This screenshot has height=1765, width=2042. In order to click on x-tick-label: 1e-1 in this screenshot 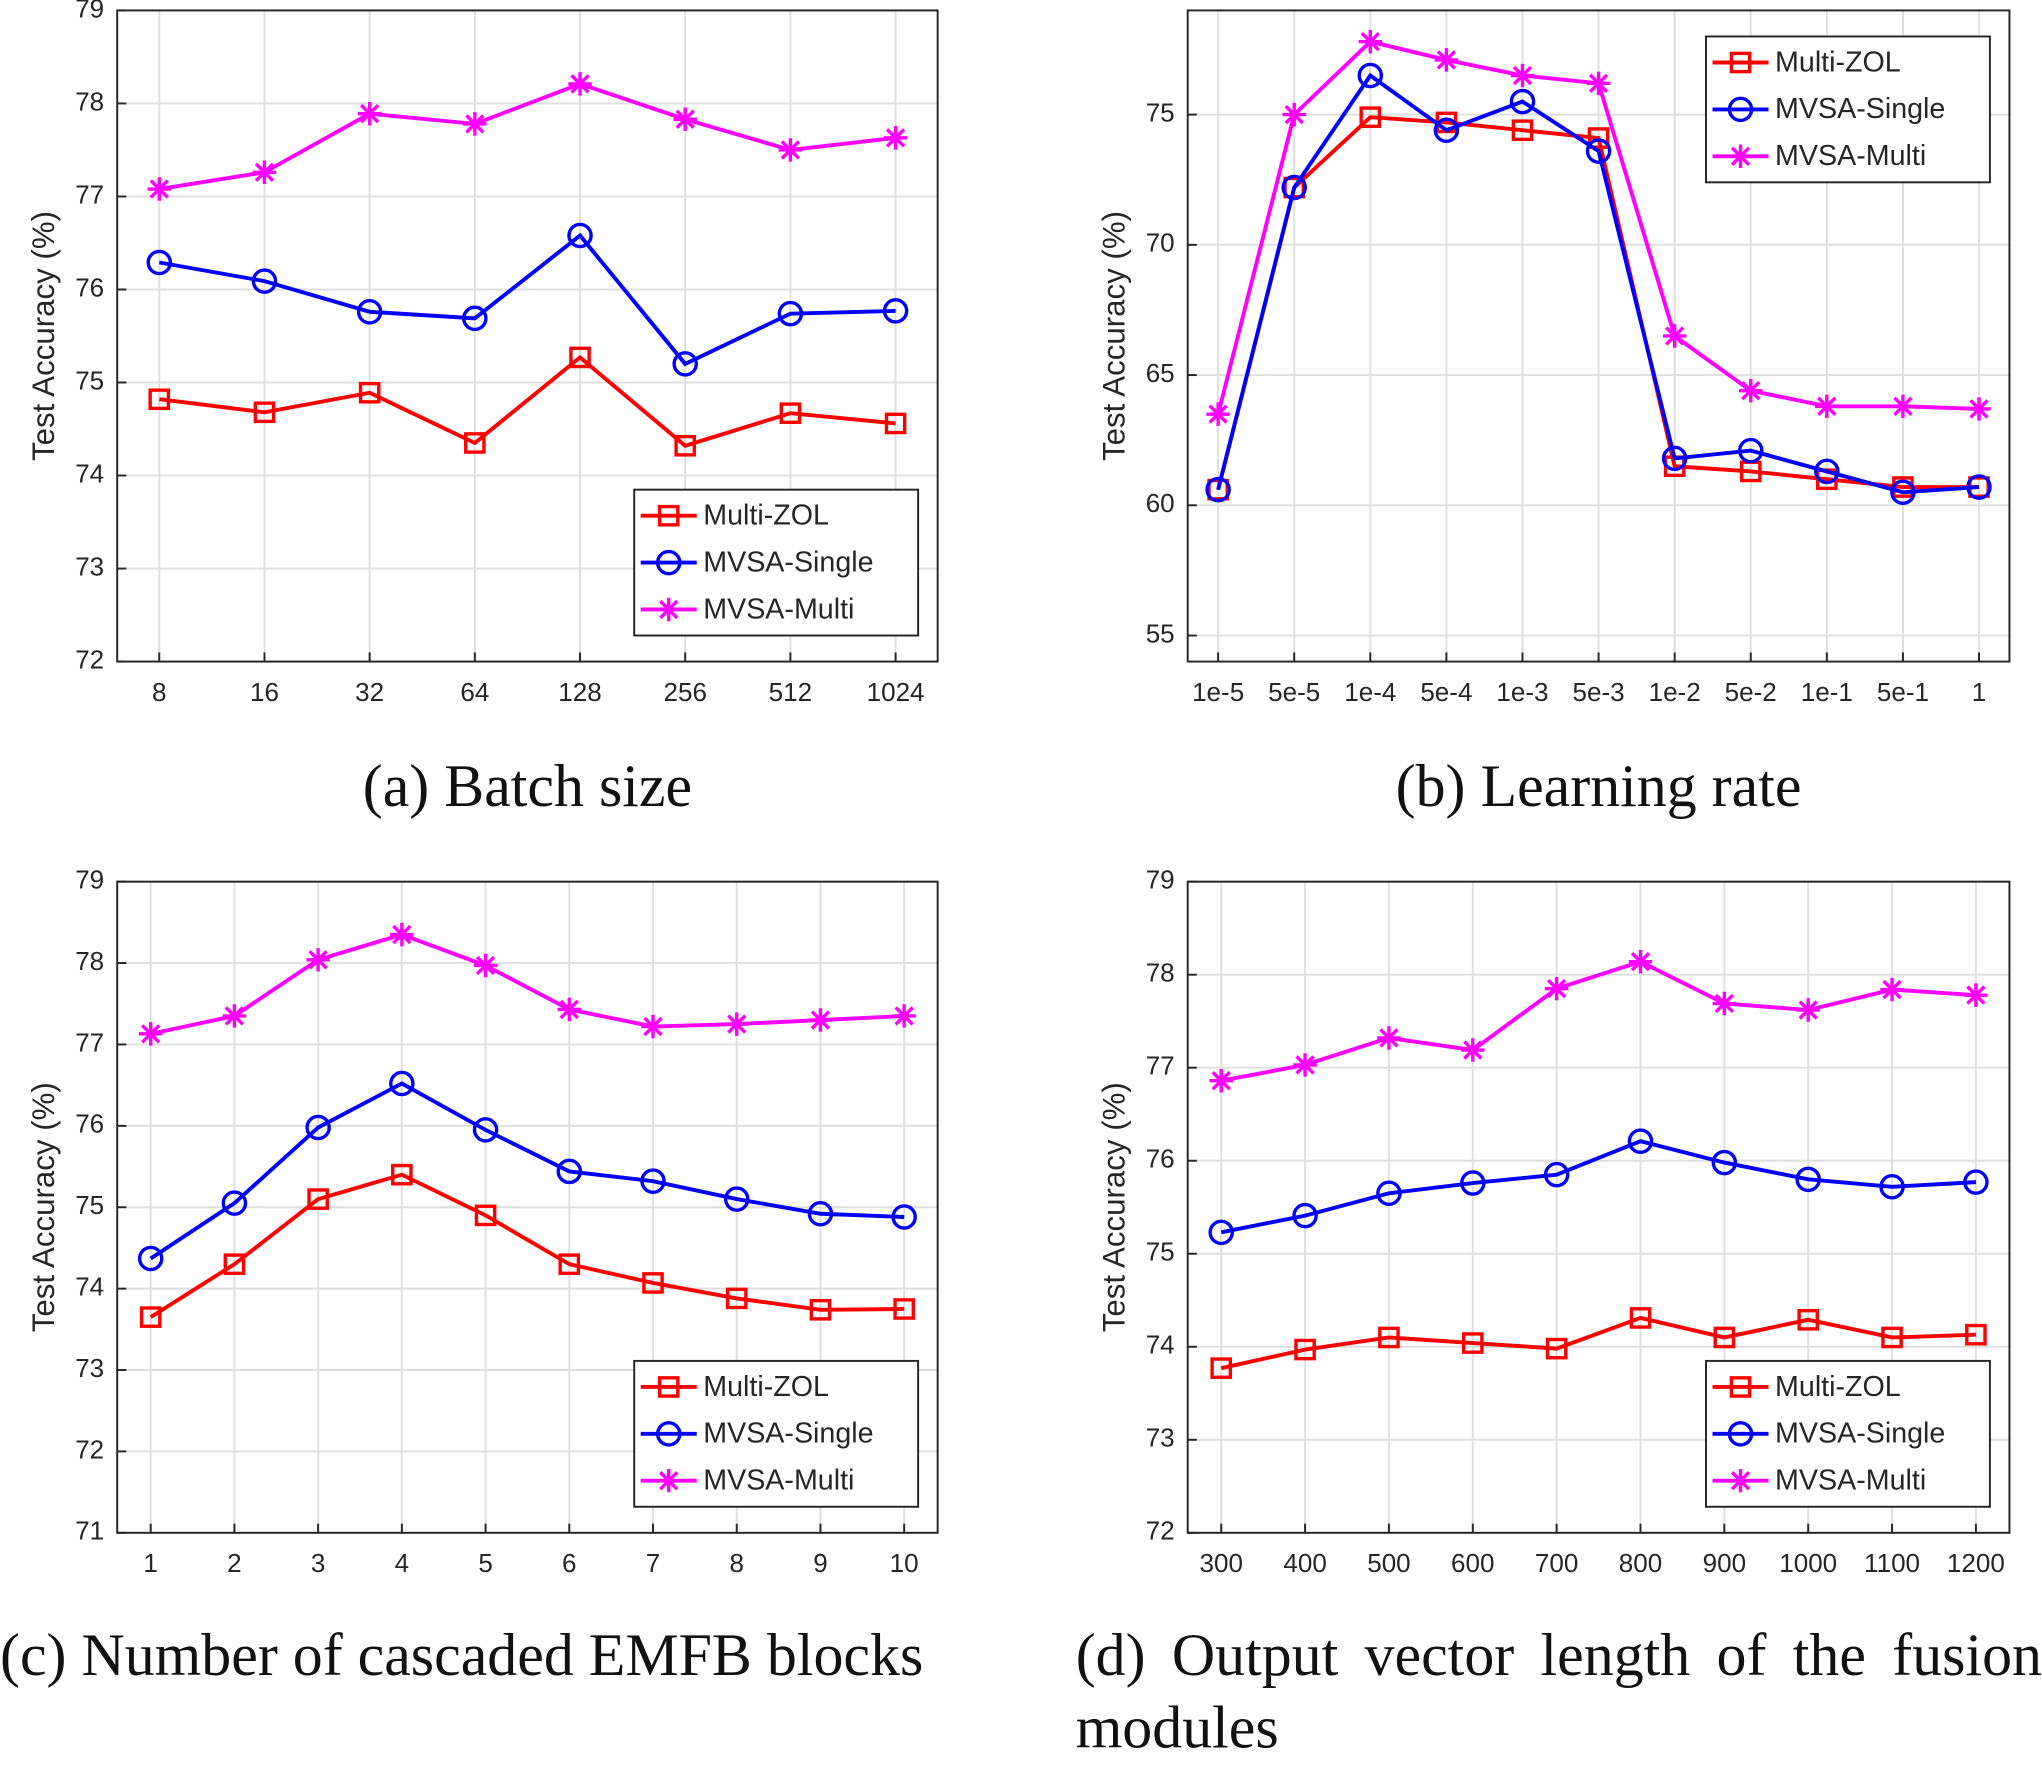, I will do `click(1827, 692)`.